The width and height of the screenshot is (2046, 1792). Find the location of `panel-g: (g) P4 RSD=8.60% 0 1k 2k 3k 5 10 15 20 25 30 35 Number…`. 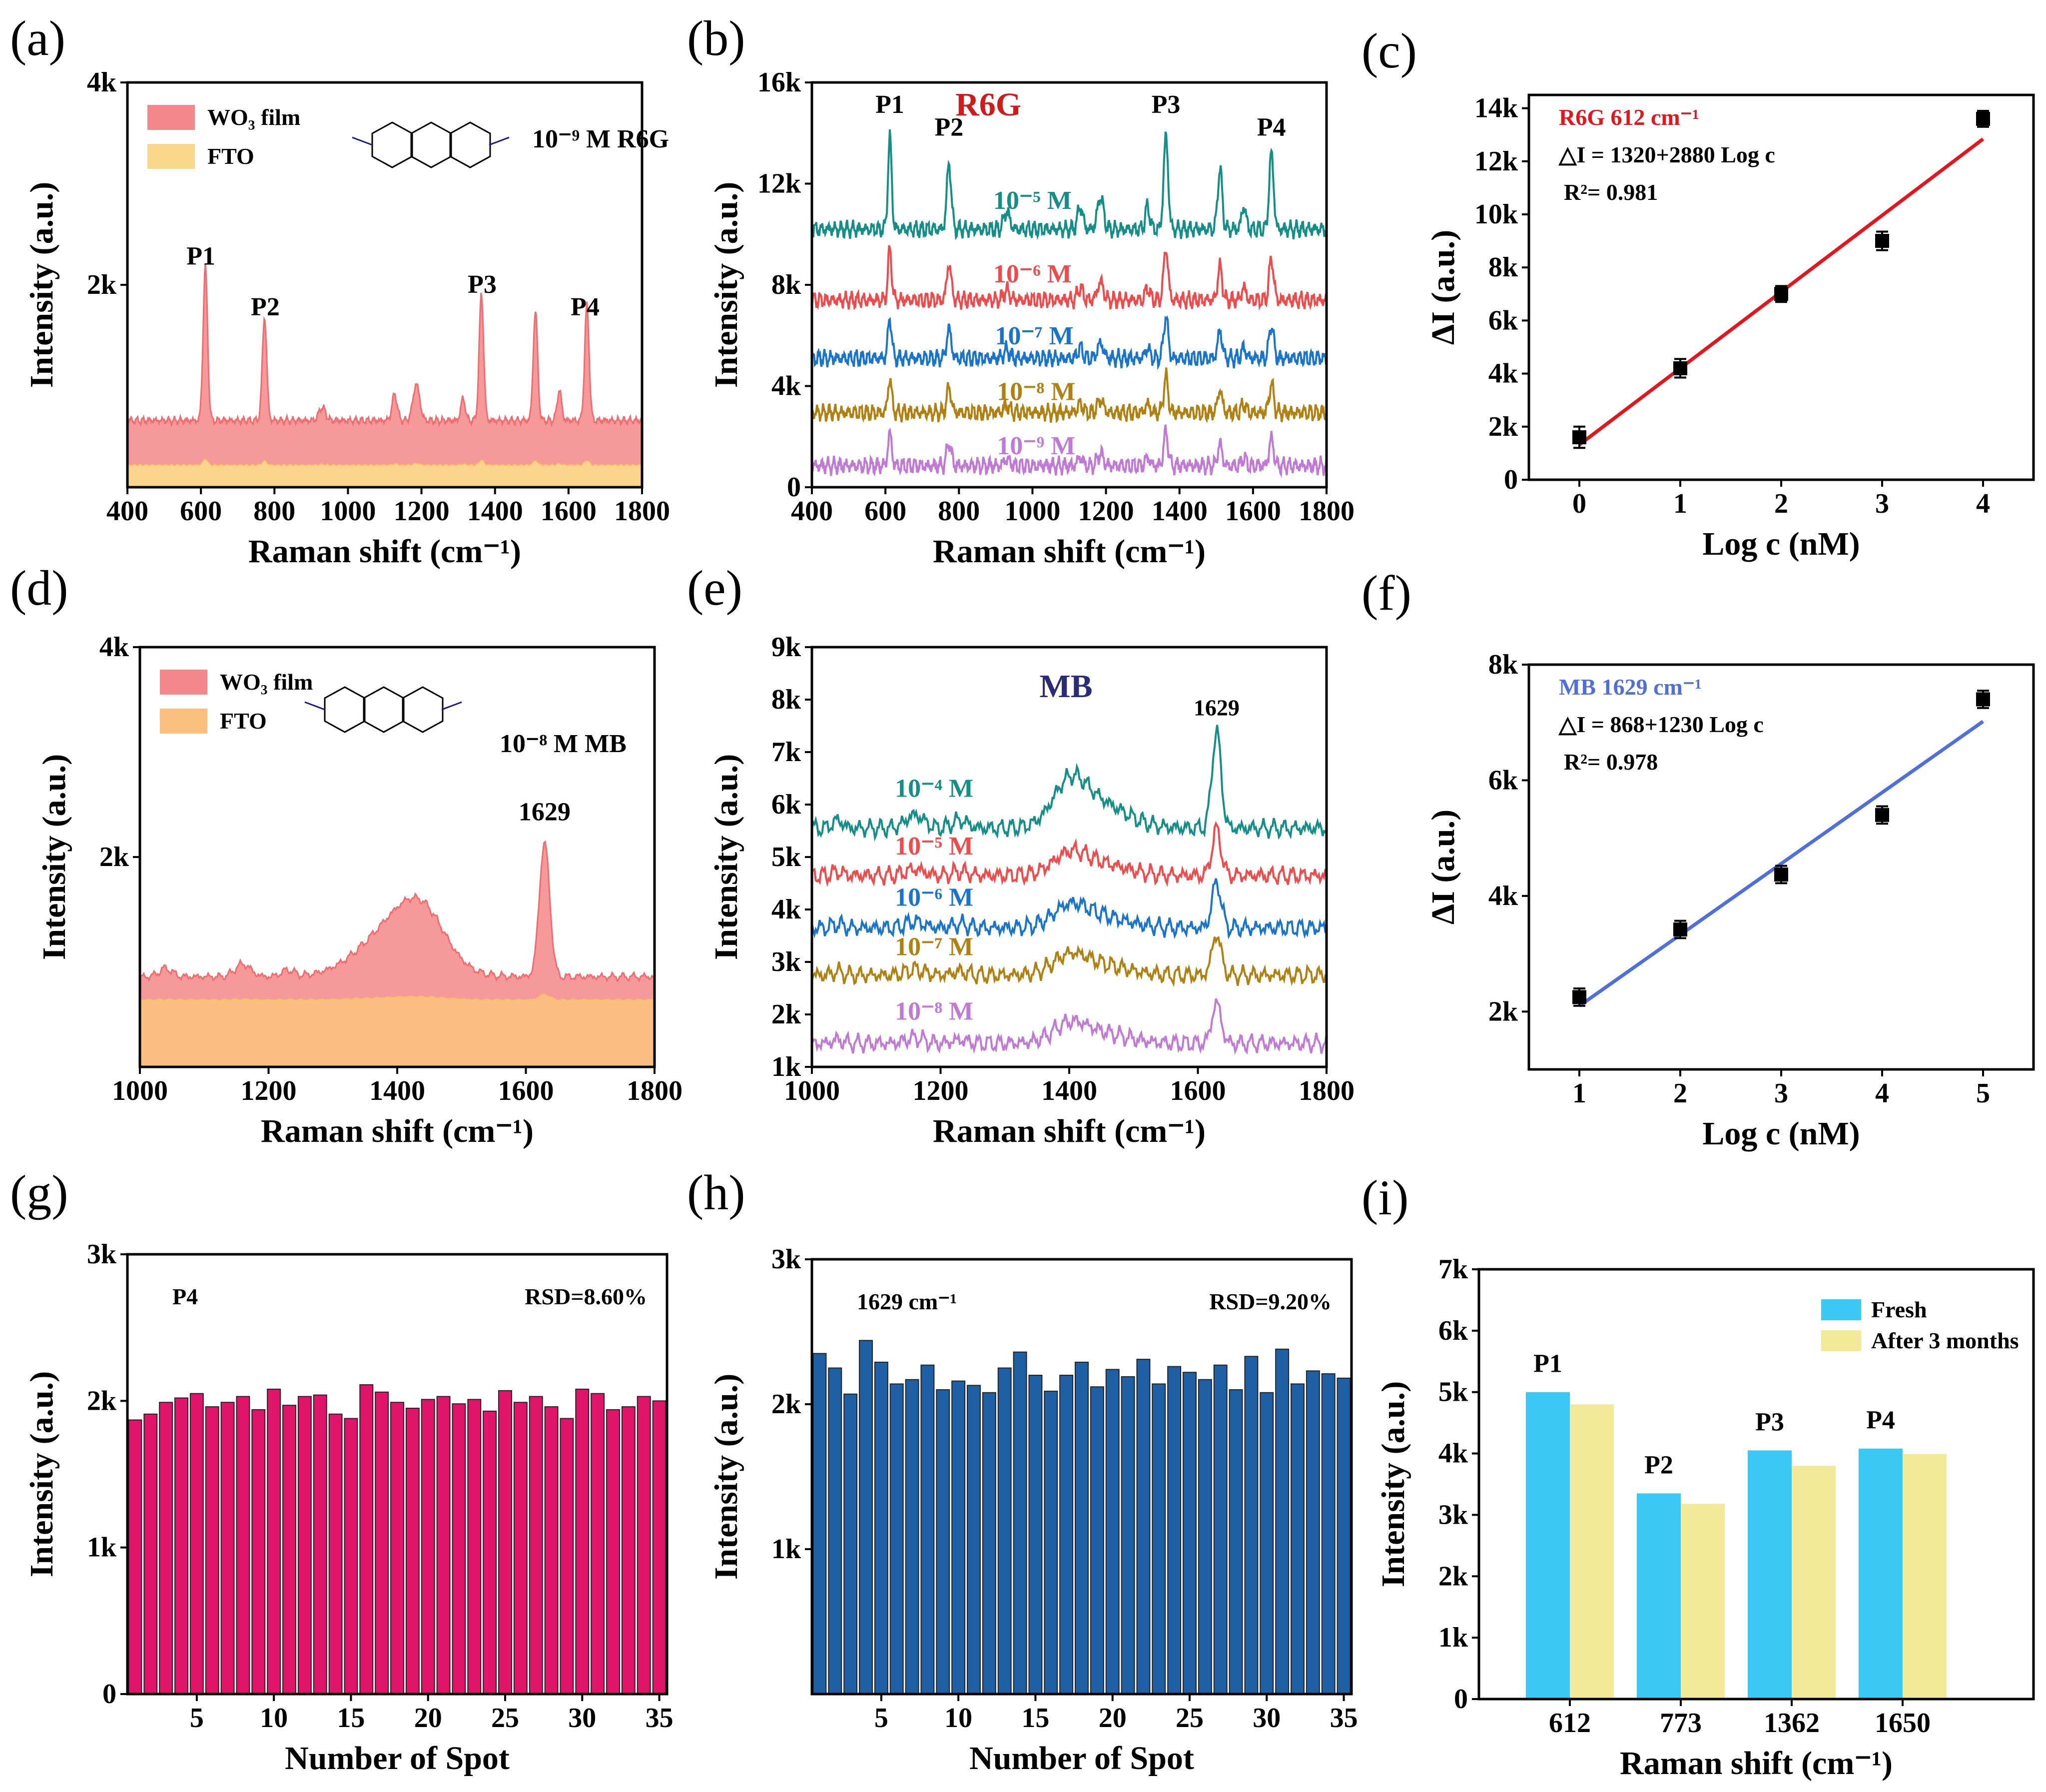

panel-g: (g) P4 RSD=8.60% 0 1k 2k 3k 5 10 15 20 25 30 35 Number… is located at coordinates (342, 1471).